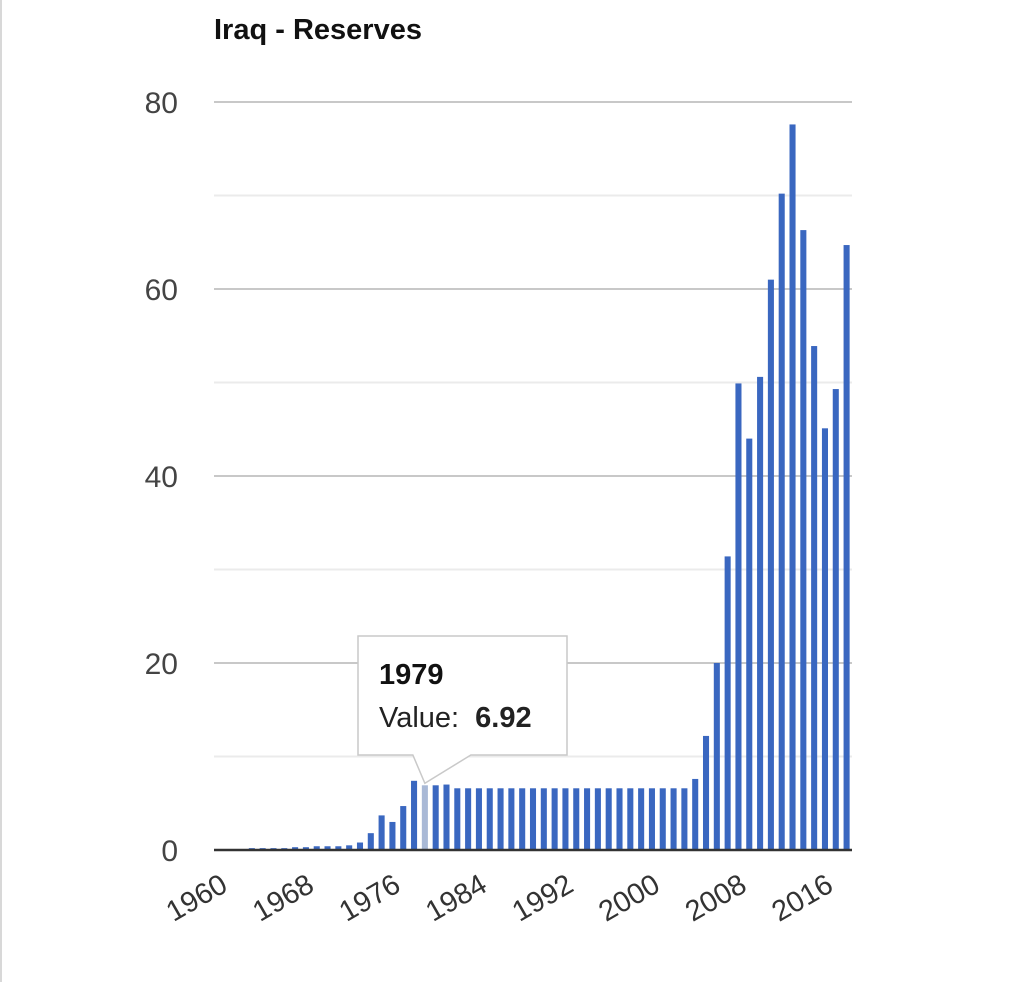  What do you see at coordinates (1, 491) in the screenshot?
I see `left-edge-divider` at bounding box center [1, 491].